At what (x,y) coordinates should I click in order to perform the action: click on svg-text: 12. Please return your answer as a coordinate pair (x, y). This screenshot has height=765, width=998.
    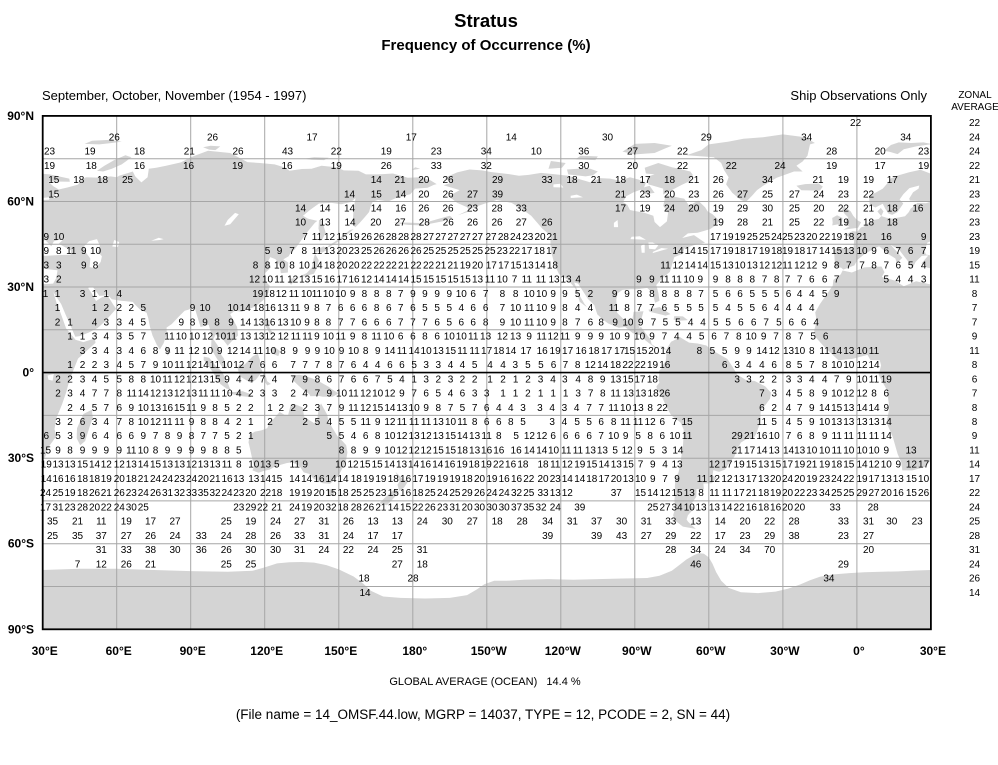
    Looking at the image, I should click on (402, 436).